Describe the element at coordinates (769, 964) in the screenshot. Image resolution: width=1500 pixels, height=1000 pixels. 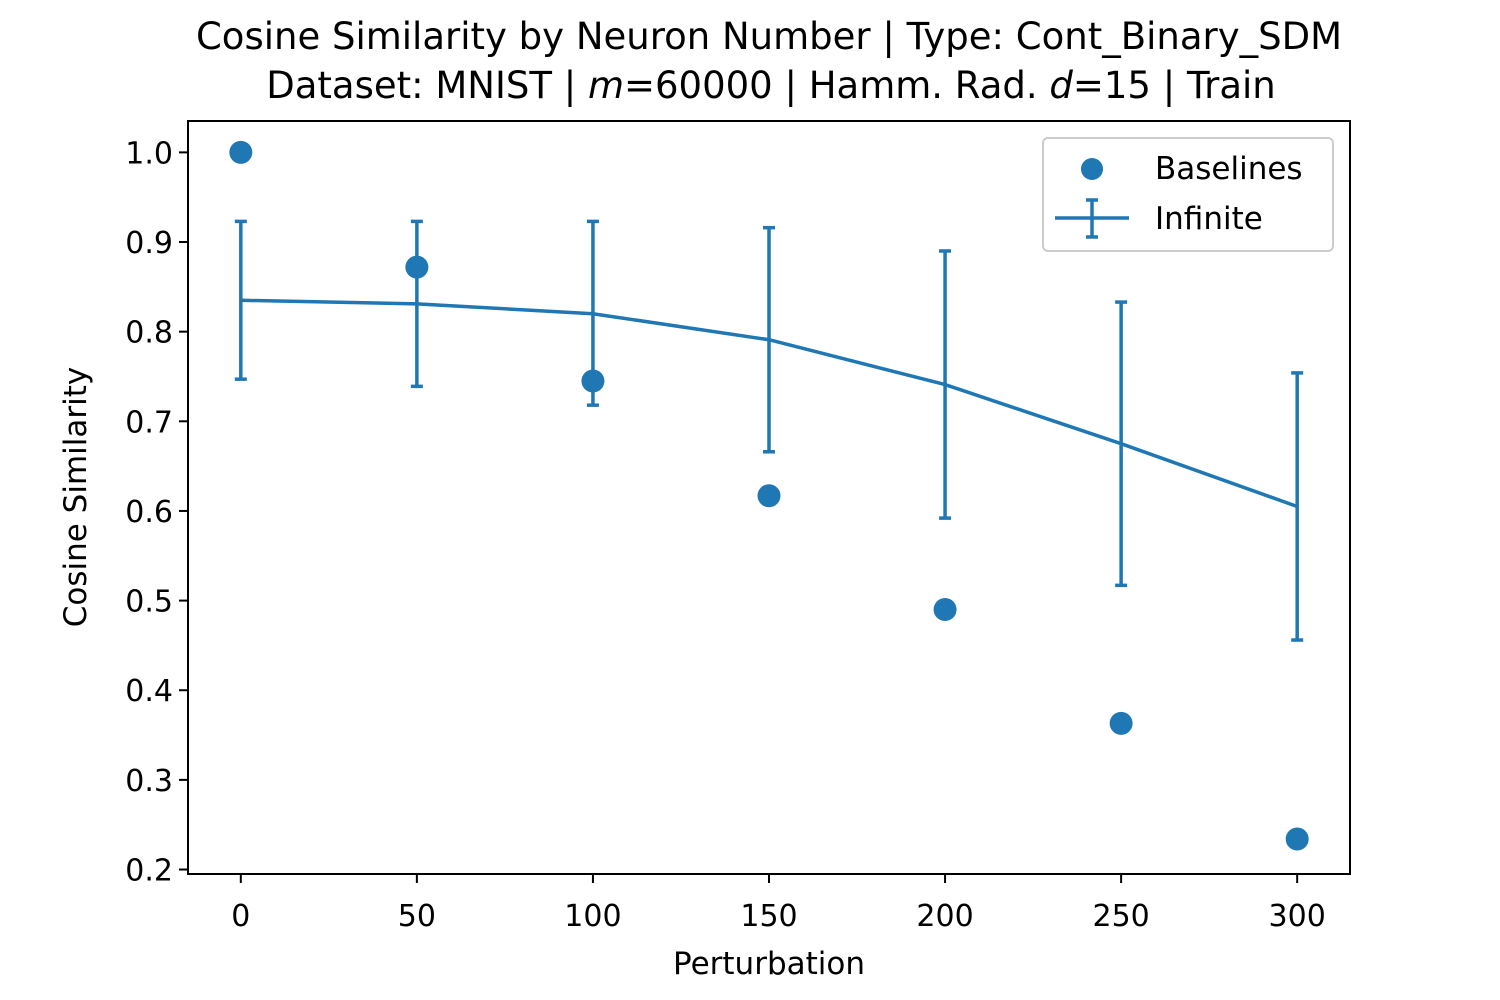
I see `x-axis-label: Perturbation` at that location.